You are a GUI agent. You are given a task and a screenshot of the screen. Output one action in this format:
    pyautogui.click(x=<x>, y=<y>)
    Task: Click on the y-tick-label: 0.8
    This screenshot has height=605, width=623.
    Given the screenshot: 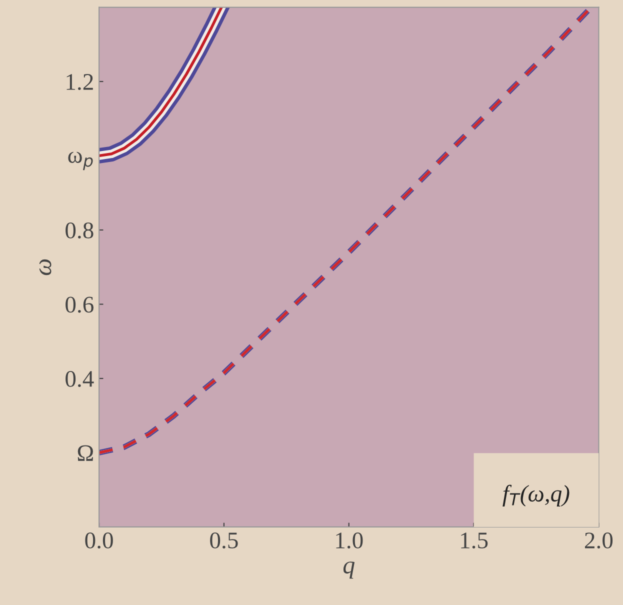 What is the action you would take?
    pyautogui.click(x=80, y=230)
    